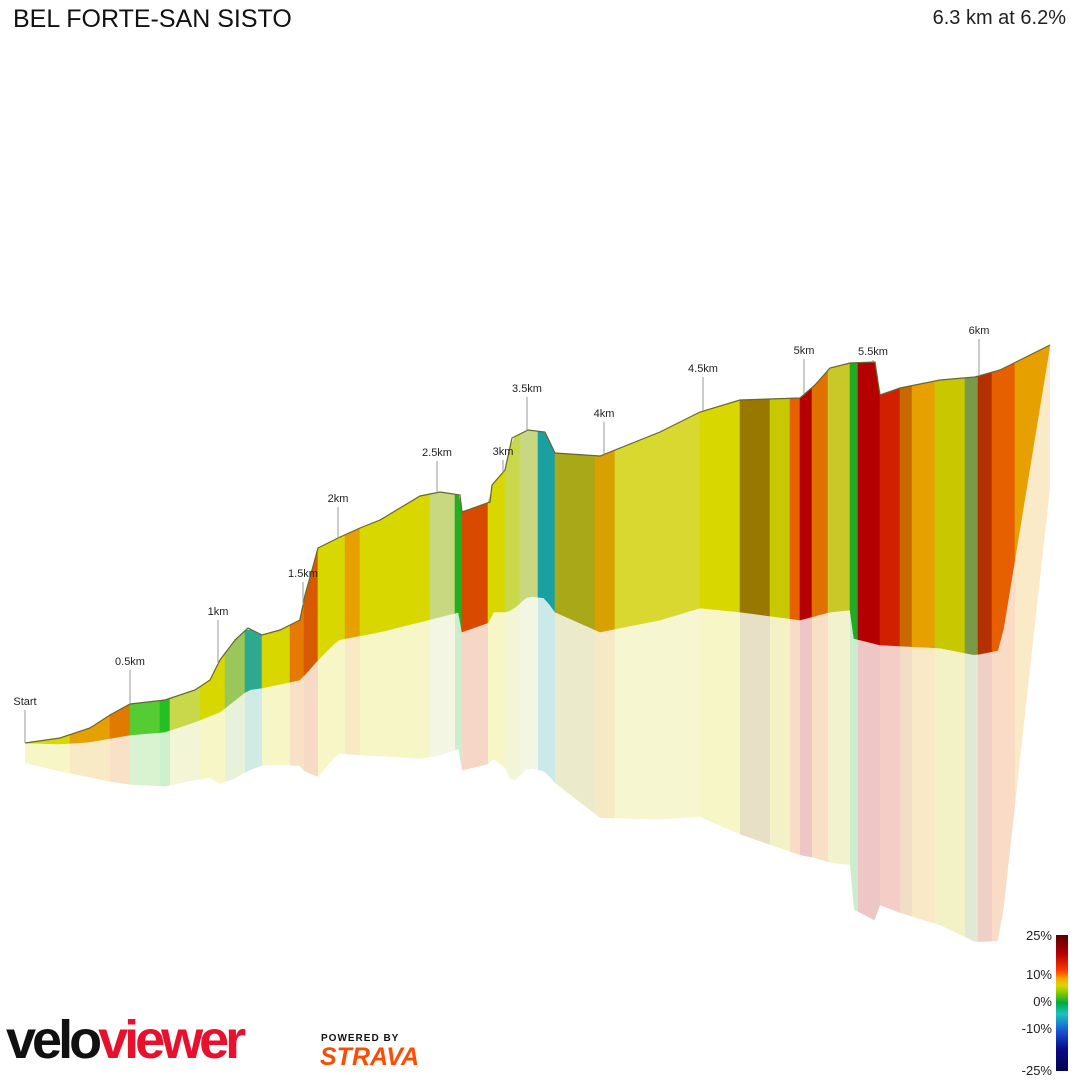  I want to click on strava-logo: STRAVA, so click(370, 1057).